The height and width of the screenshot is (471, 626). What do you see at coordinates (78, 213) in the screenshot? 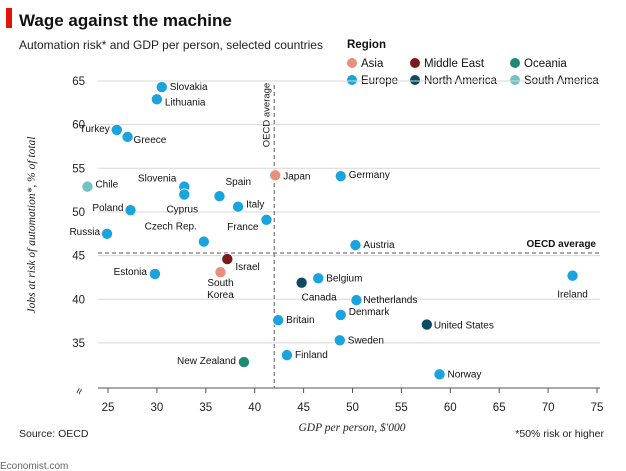
I see `y-tick-label-50: 50` at bounding box center [78, 213].